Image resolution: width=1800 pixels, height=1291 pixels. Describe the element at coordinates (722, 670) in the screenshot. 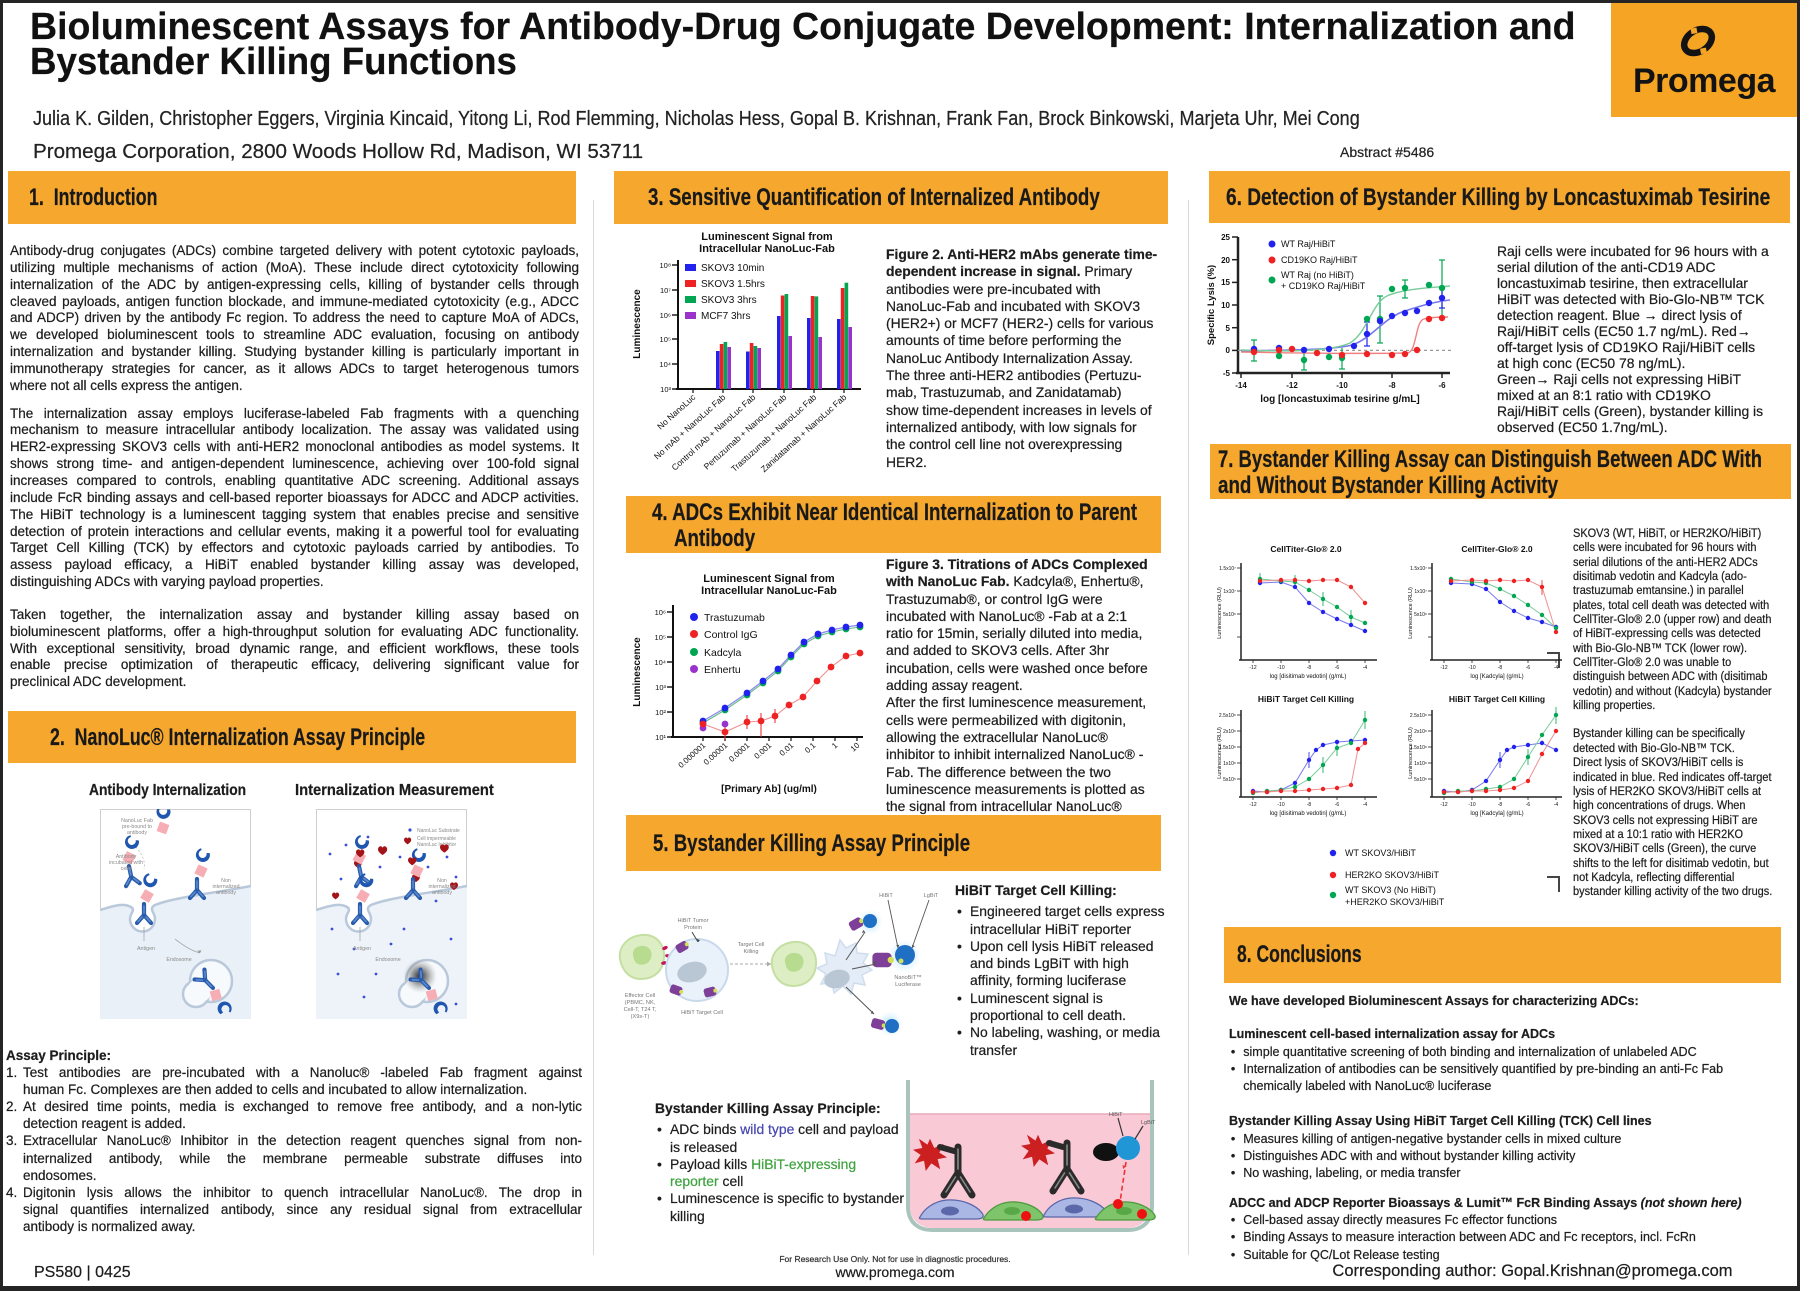

I see `svg-text: Enhertu` at that location.